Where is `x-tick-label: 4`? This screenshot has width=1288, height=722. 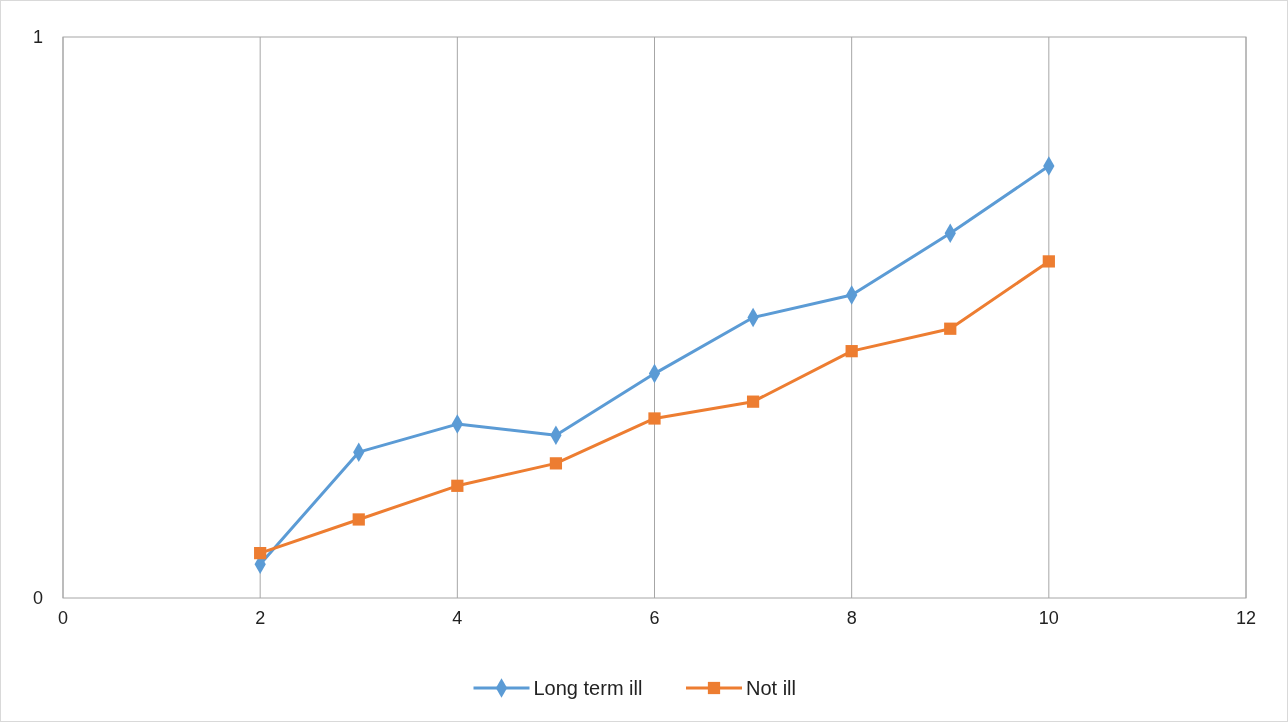
x-tick-label: 4 is located at coordinates (457, 618).